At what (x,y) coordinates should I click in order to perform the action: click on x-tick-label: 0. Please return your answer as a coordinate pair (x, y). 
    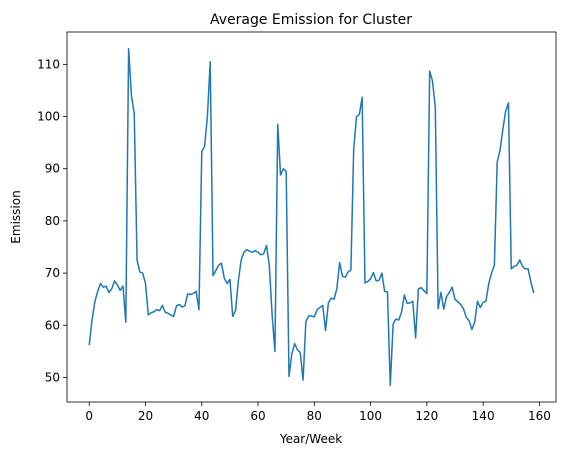
    Looking at the image, I should click on (89, 416).